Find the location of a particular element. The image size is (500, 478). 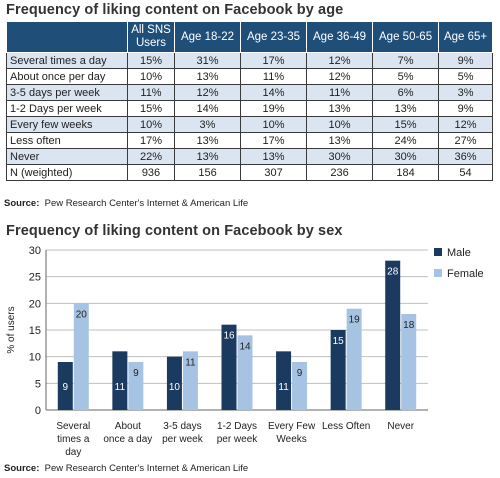

table-cell: 184 is located at coordinates (406, 172).